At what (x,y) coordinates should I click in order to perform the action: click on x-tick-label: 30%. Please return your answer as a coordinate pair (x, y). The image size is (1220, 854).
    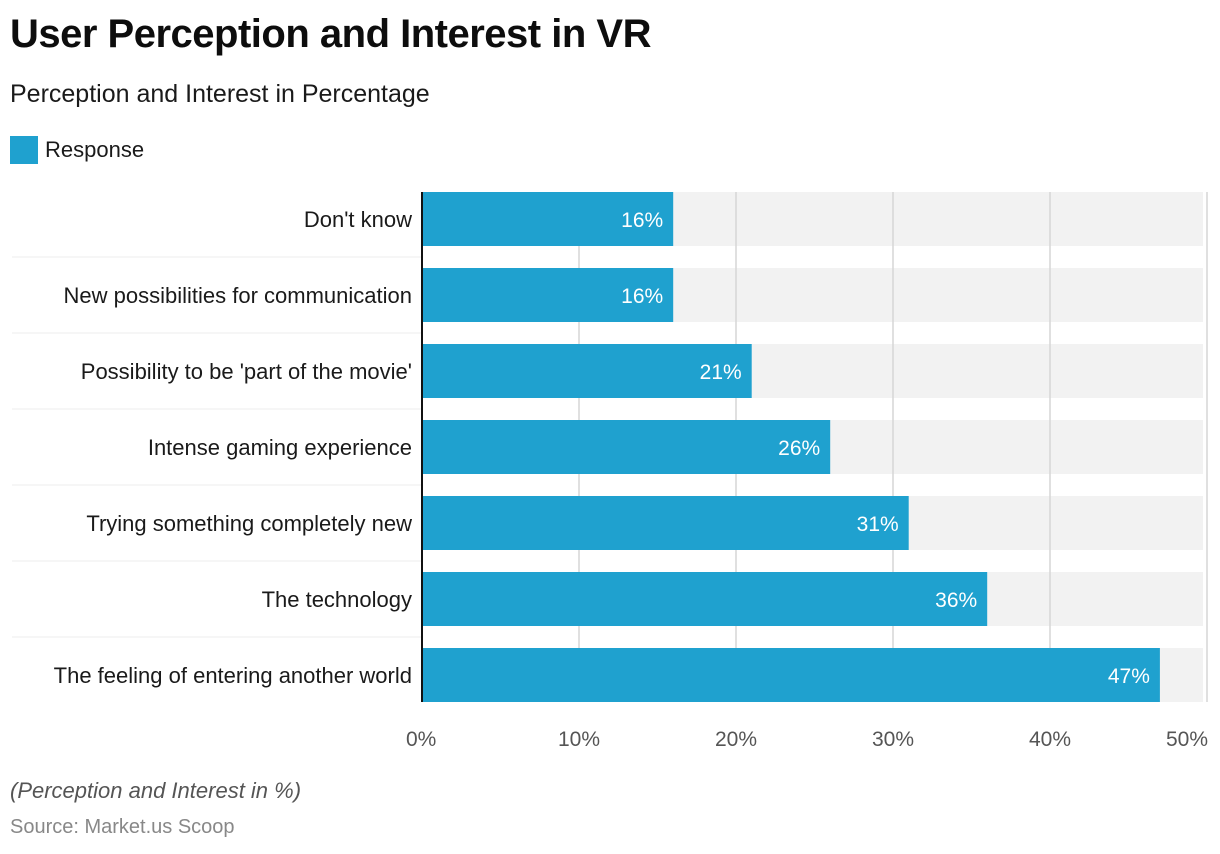
    Looking at the image, I should click on (893, 739).